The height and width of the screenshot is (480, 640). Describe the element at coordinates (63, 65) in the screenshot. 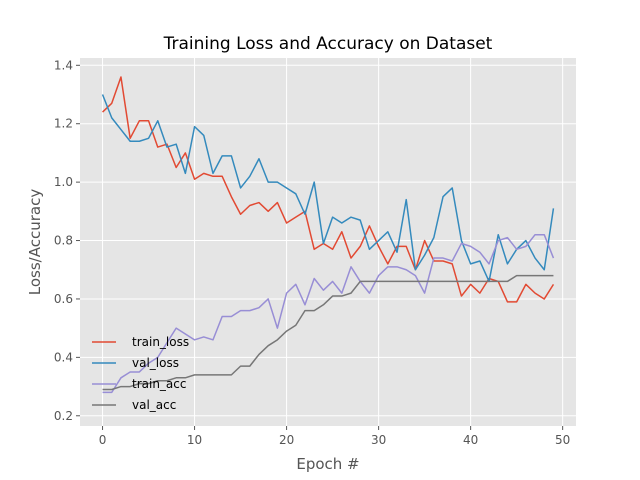

I see `y-tick-label: 1.4` at that location.